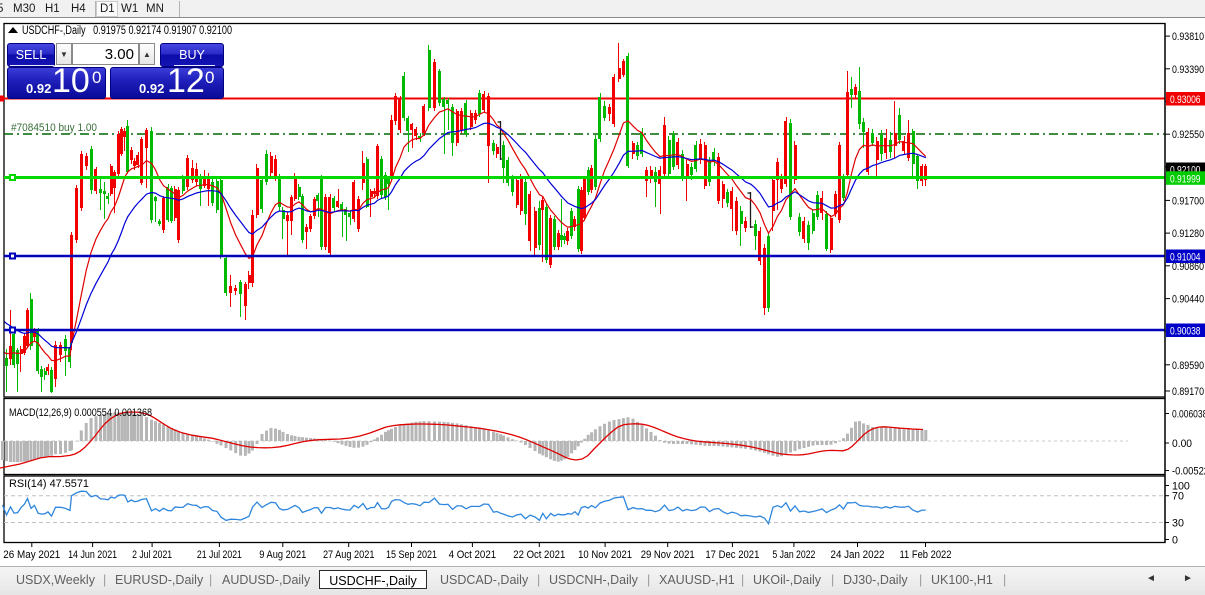 Image resolution: width=1205 pixels, height=595 pixels. Describe the element at coordinates (605, 555) in the screenshot. I see `svg-text: 10 Nov 2021` at that location.